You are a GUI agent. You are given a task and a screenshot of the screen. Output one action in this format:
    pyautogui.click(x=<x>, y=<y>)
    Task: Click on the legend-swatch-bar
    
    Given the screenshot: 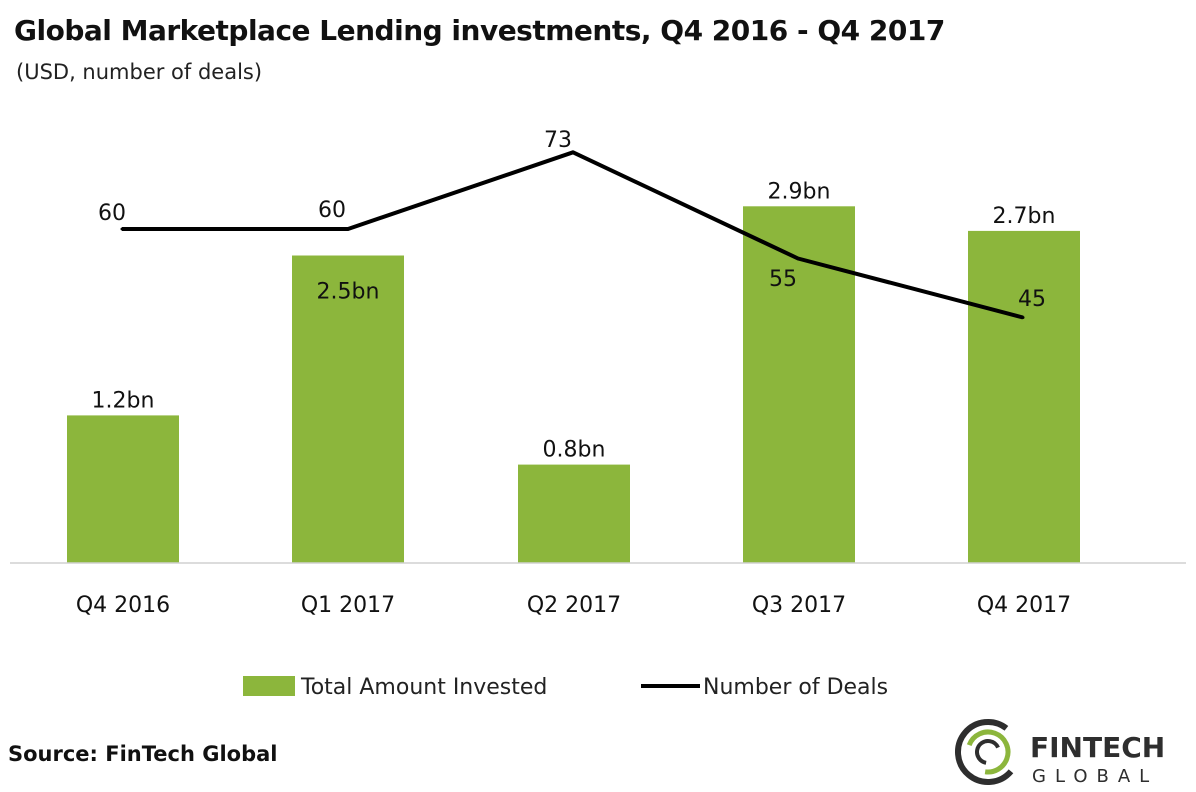 What is the action you would take?
    pyautogui.click(x=269, y=686)
    